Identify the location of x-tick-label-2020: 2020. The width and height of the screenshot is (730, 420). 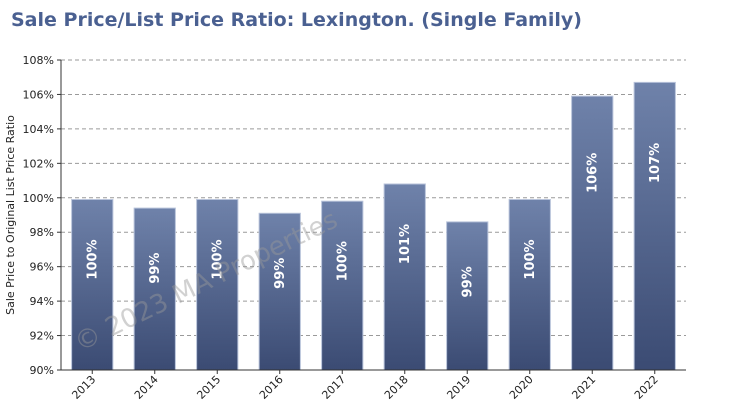
(521, 387).